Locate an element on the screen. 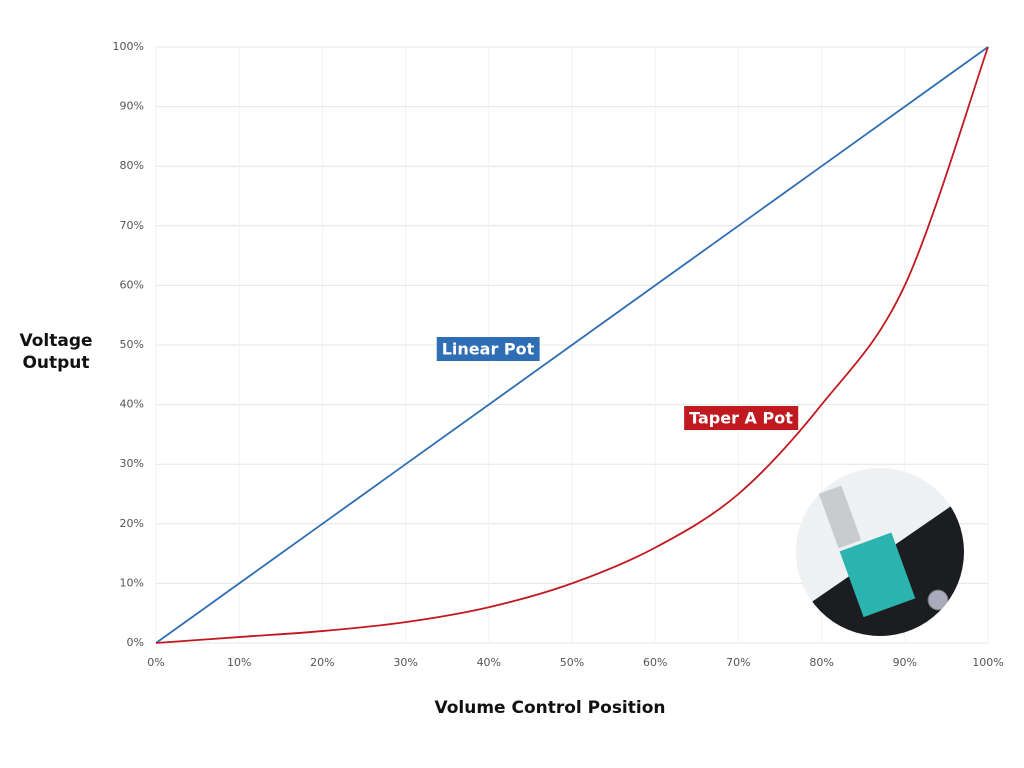 This screenshot has width=1024, height=768. y-tick-label: 40% is located at coordinates (132, 404).